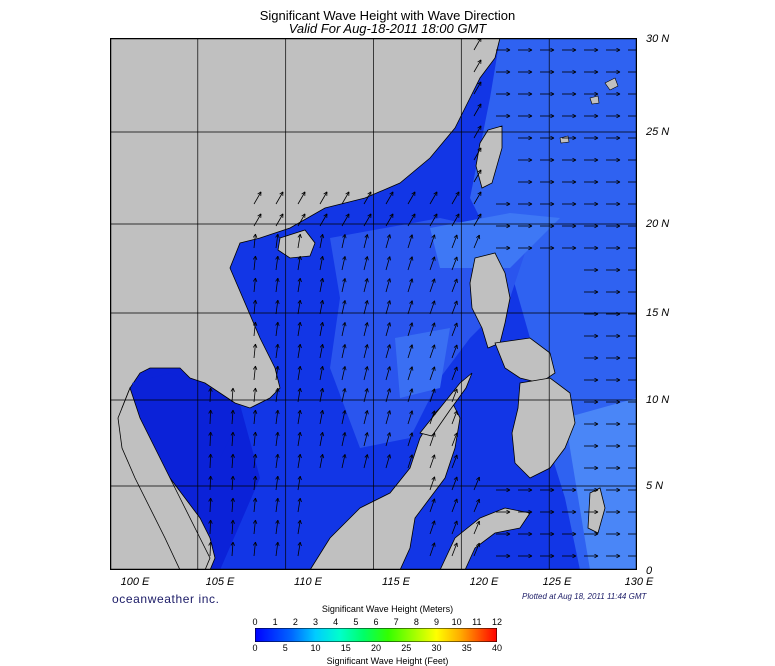 The height and width of the screenshot is (666, 775). I want to click on colorbar-title-meters: Significant Wave Height (Meters), so click(387, 609).